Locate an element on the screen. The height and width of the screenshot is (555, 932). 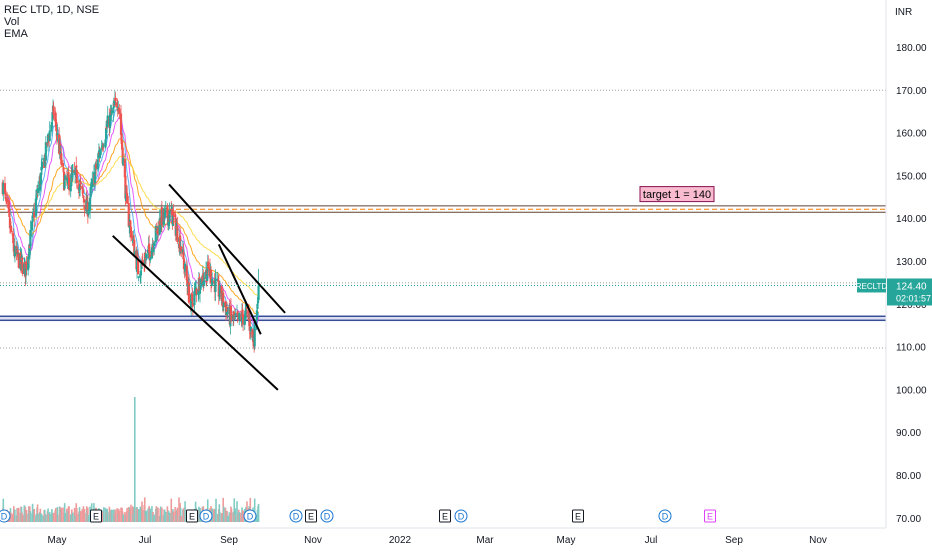
symbol-badge is located at coordinates (871, 285).